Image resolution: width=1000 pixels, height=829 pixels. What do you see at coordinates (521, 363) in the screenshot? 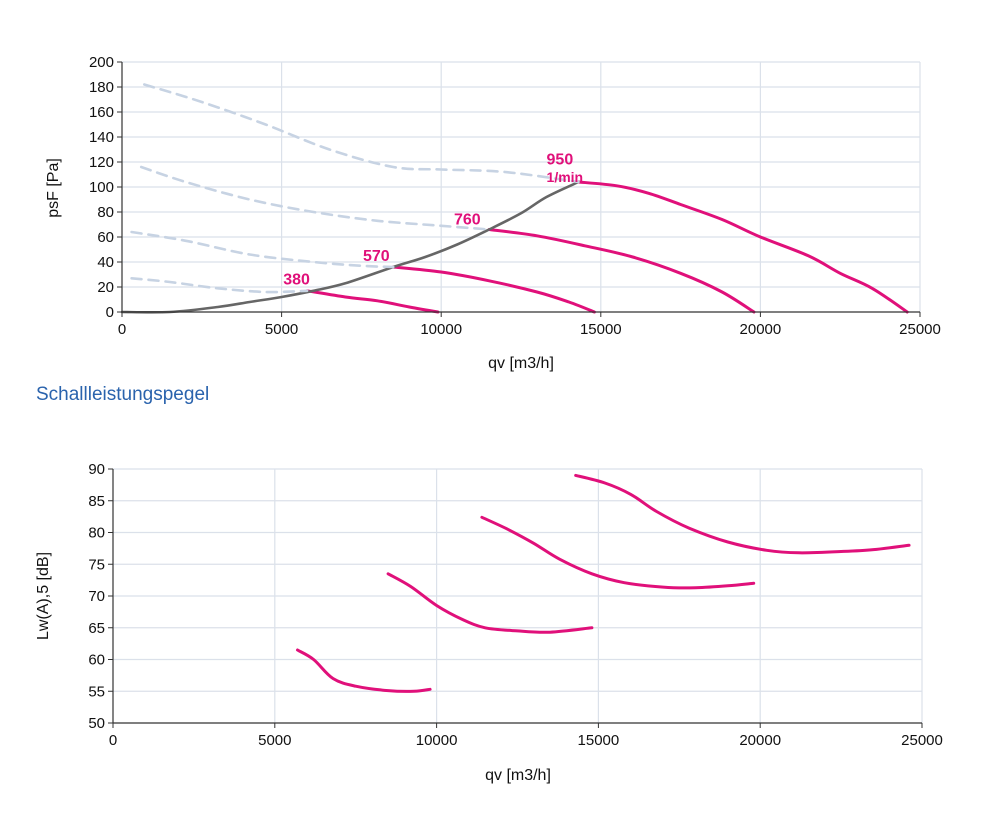
I see `pressure-x-axis-label: qv [m3/h]` at bounding box center [521, 363].